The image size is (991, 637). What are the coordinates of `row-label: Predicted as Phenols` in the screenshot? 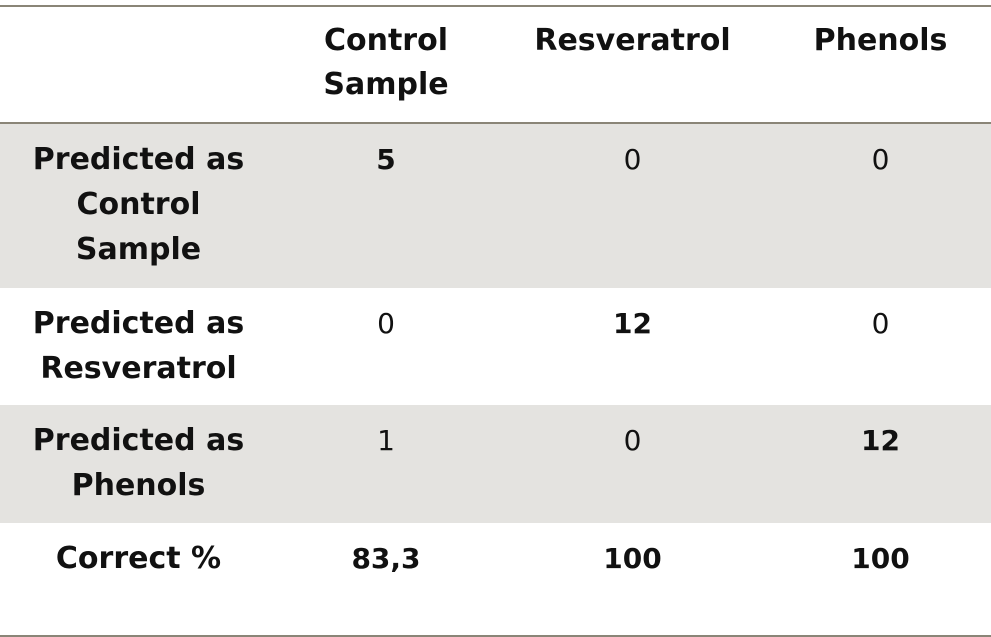 It's located at (138, 464).